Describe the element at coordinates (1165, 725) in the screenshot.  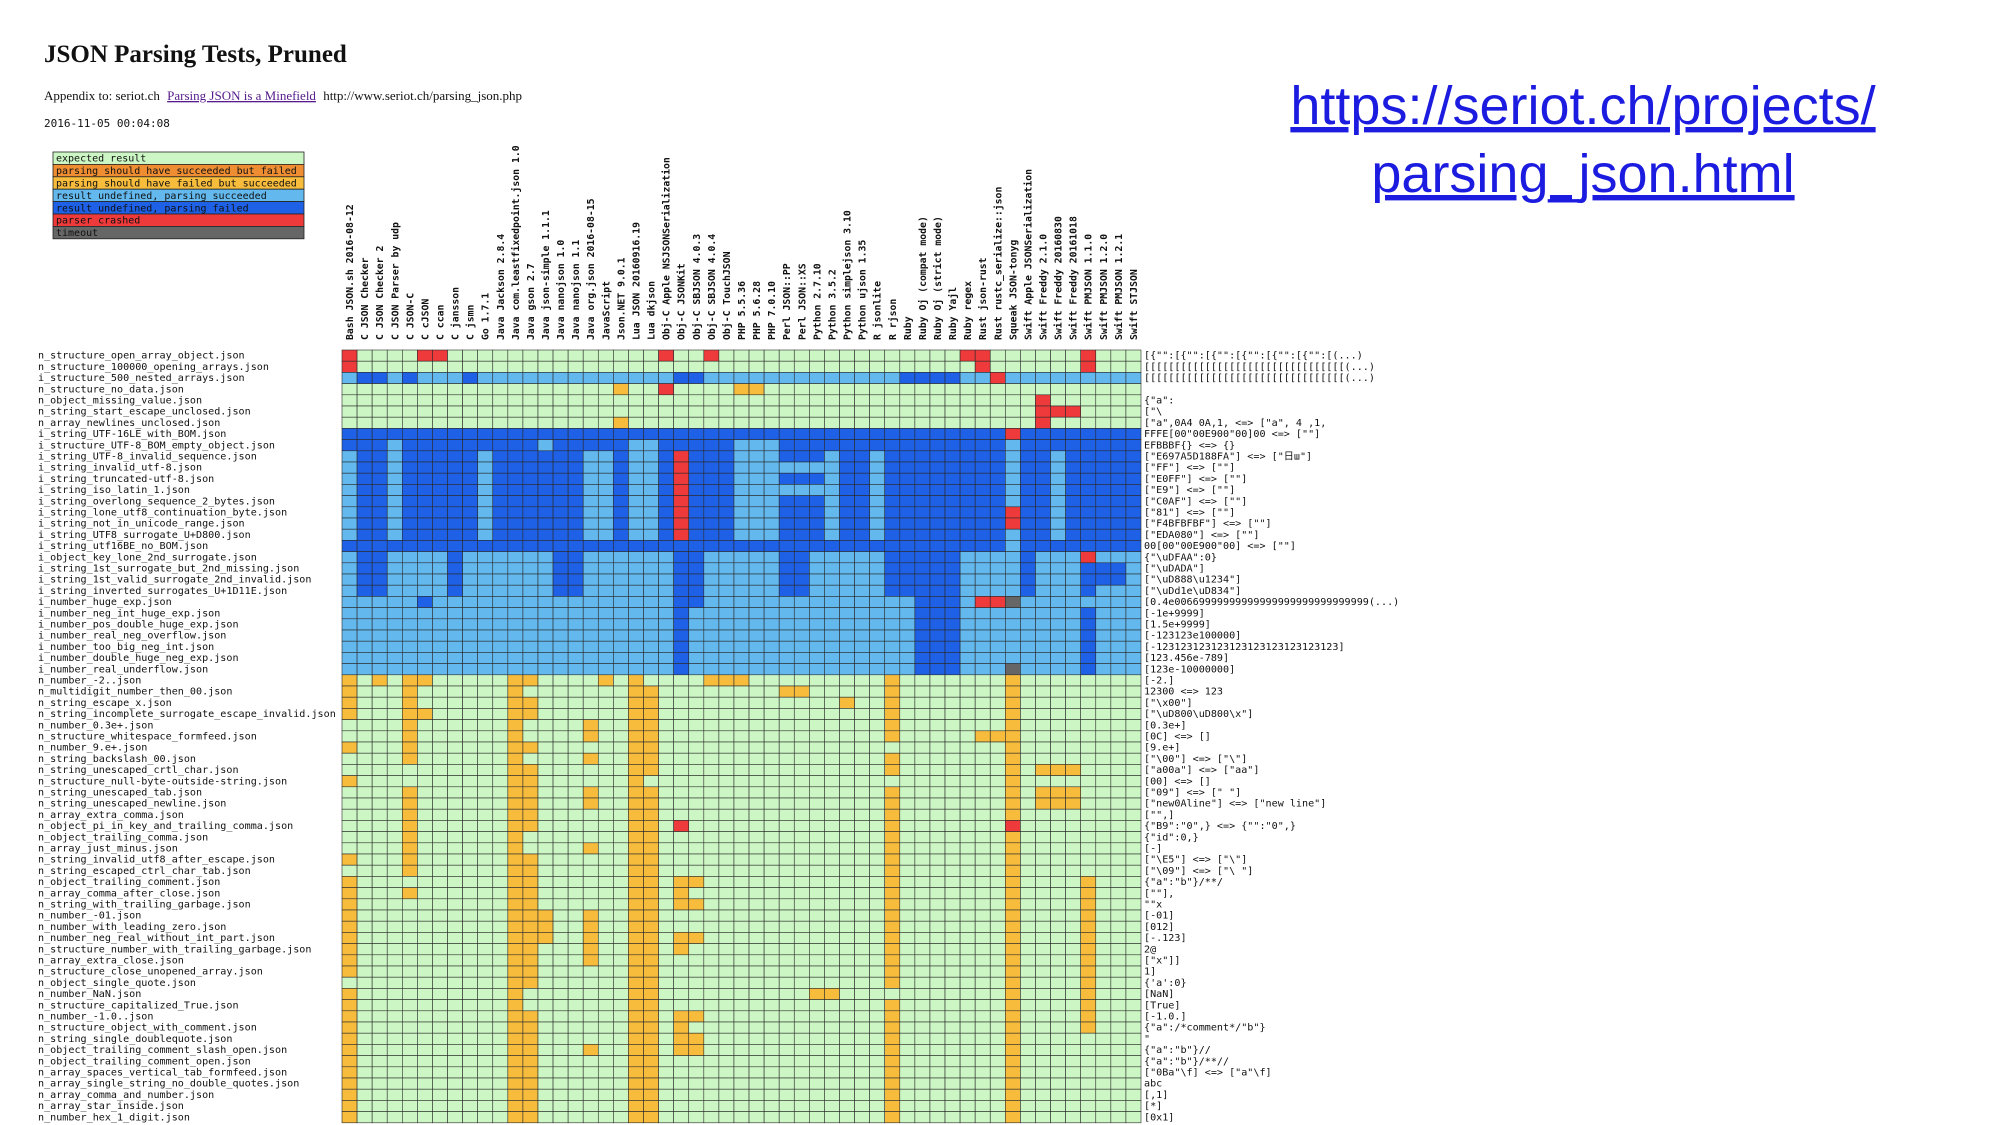
I see `test-input: [0.3e+]` at that location.